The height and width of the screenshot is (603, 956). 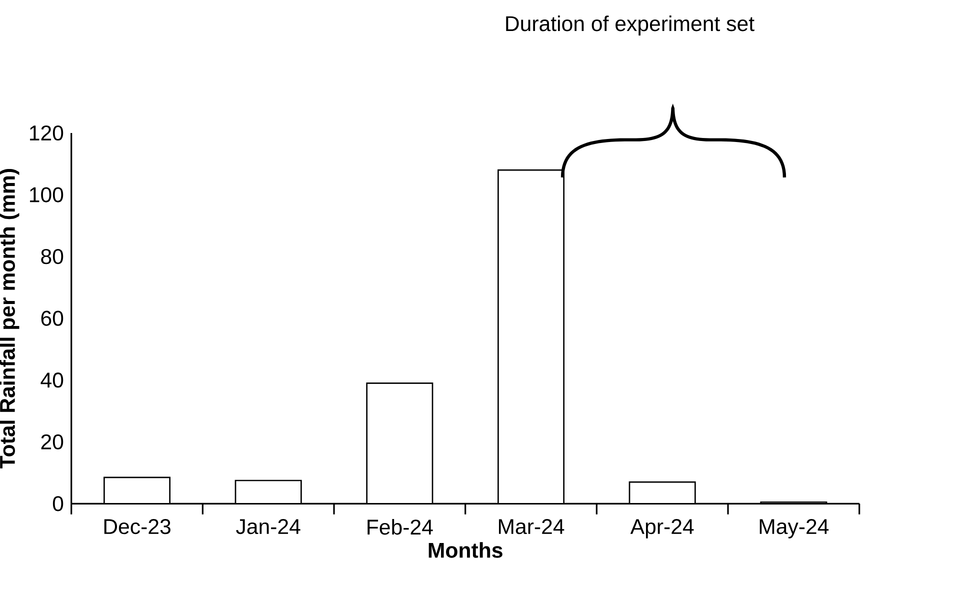 What do you see at coordinates (268, 526) in the screenshot?
I see `x-tick-label: Jan-24` at bounding box center [268, 526].